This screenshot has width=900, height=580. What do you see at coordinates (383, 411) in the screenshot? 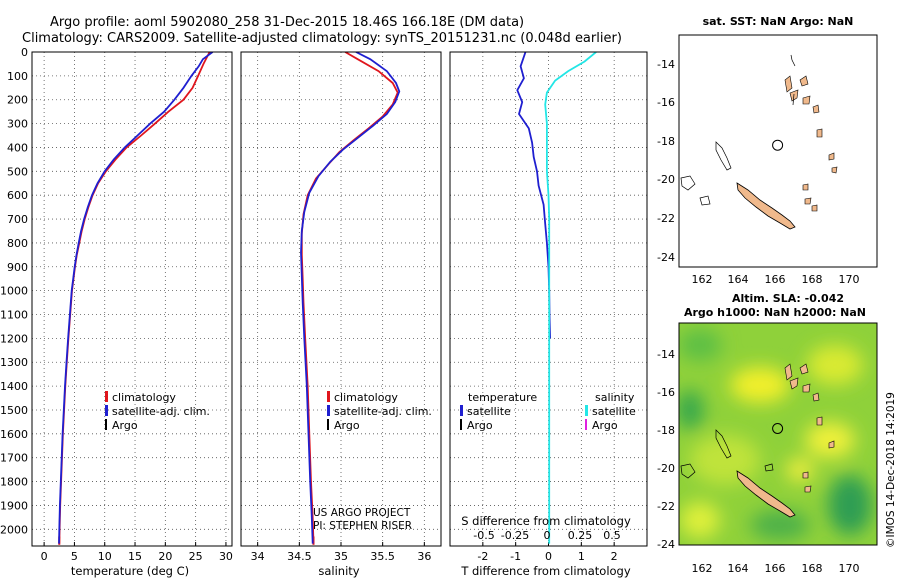
I see `legend-satellite: satellite-adj. clim.` at bounding box center [383, 411].